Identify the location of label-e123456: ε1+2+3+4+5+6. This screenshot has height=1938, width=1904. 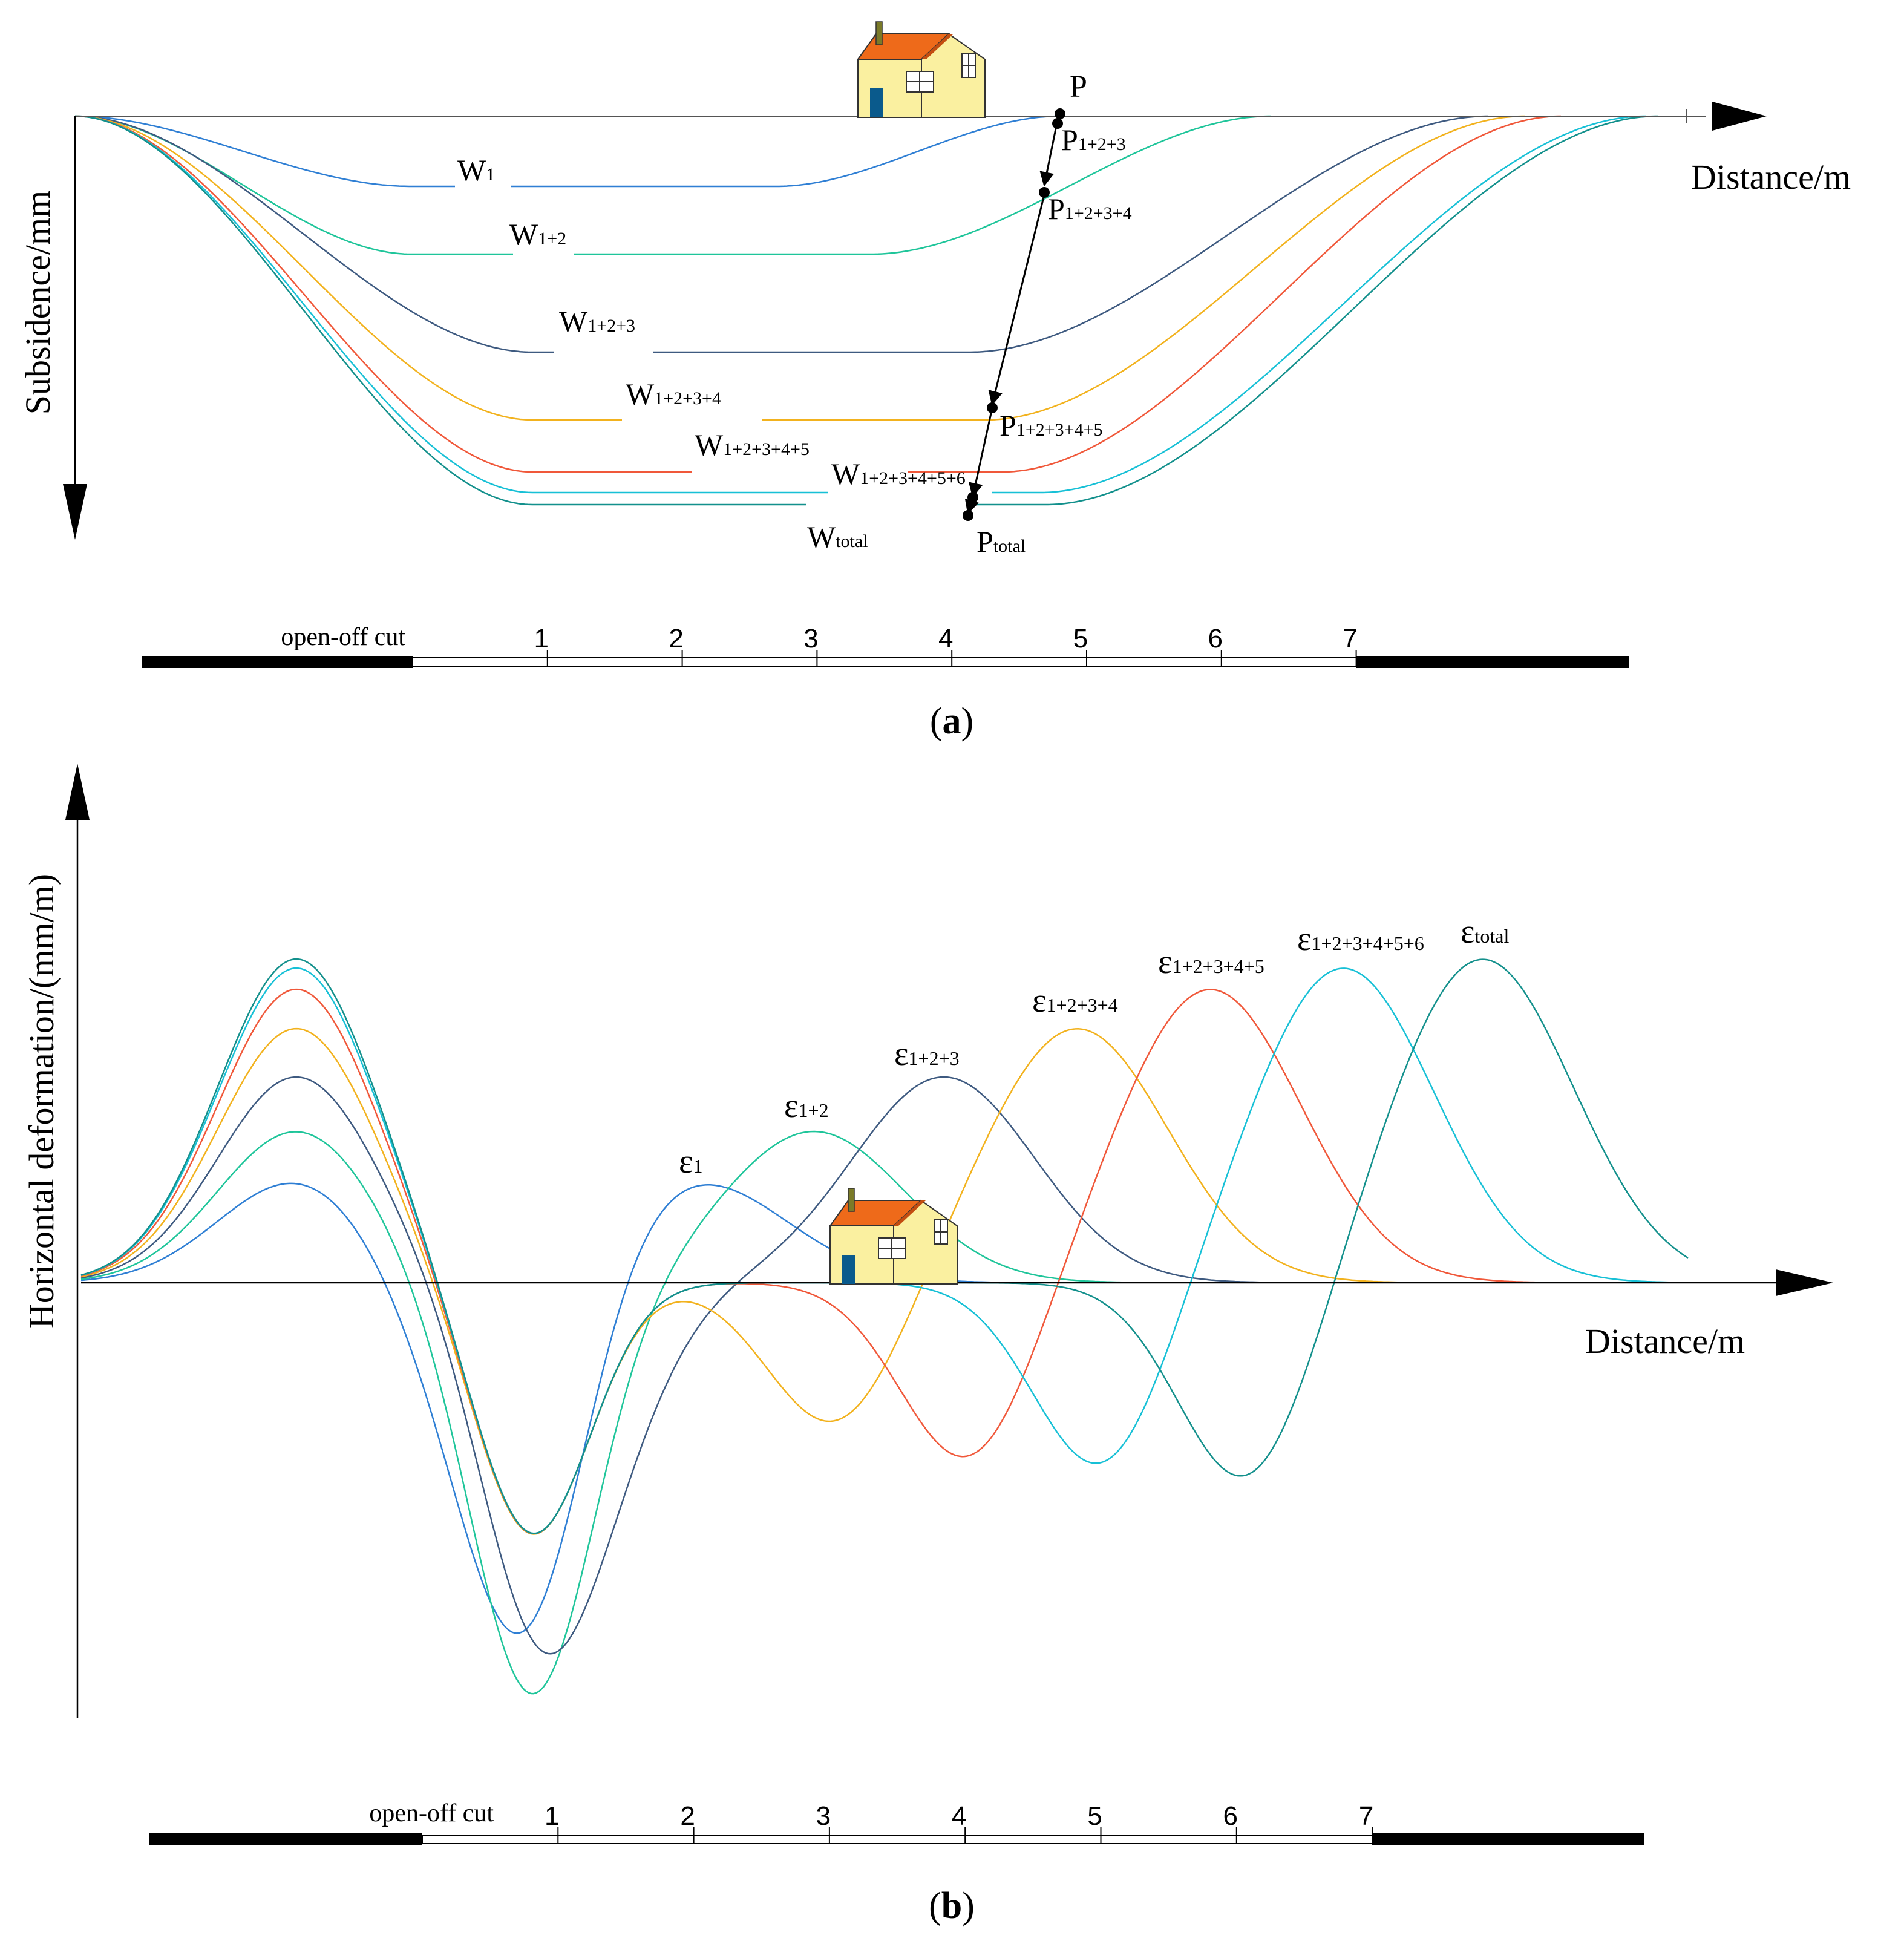
(1360, 939).